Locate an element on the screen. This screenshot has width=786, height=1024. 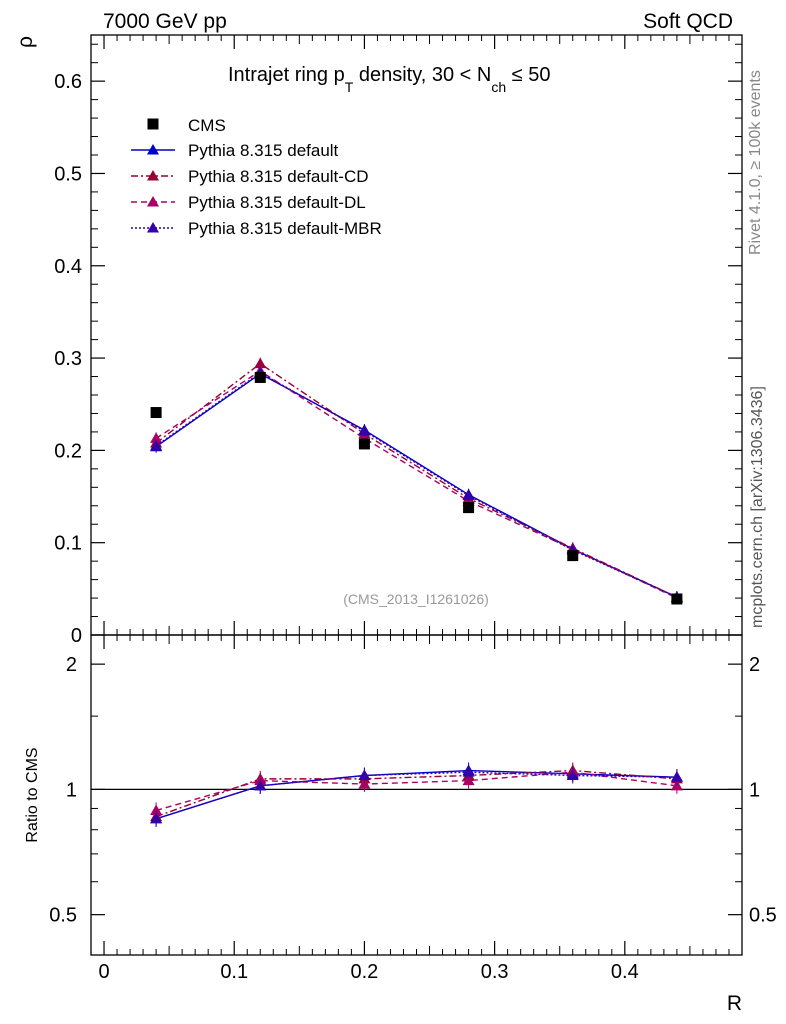
rivet-label: Rivet 4.1.0, ≥ 100k events is located at coordinates (755, 162).